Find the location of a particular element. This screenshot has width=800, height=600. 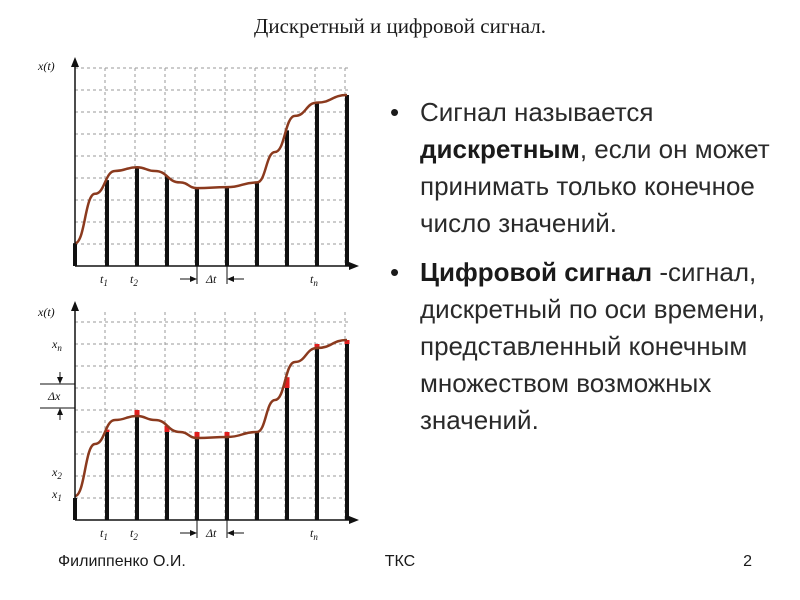

dx-arrowhead-bottom is located at coordinates (60, 411).